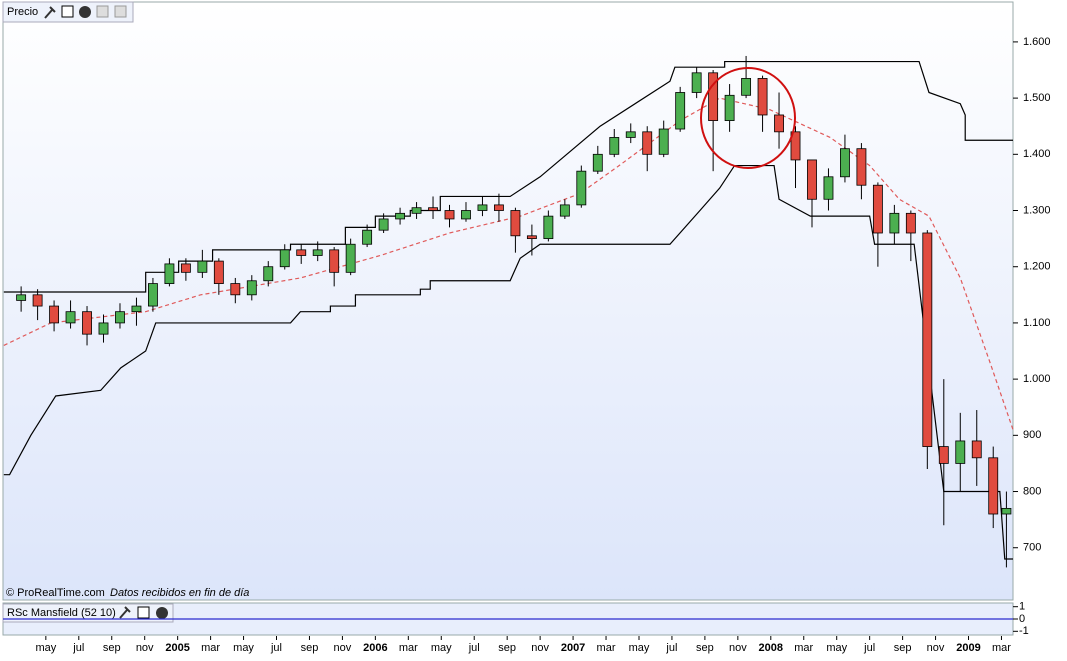 Image resolution: width=1067 pixels, height=661 pixels. I want to click on y-tick-label: 900, so click(1032, 435).